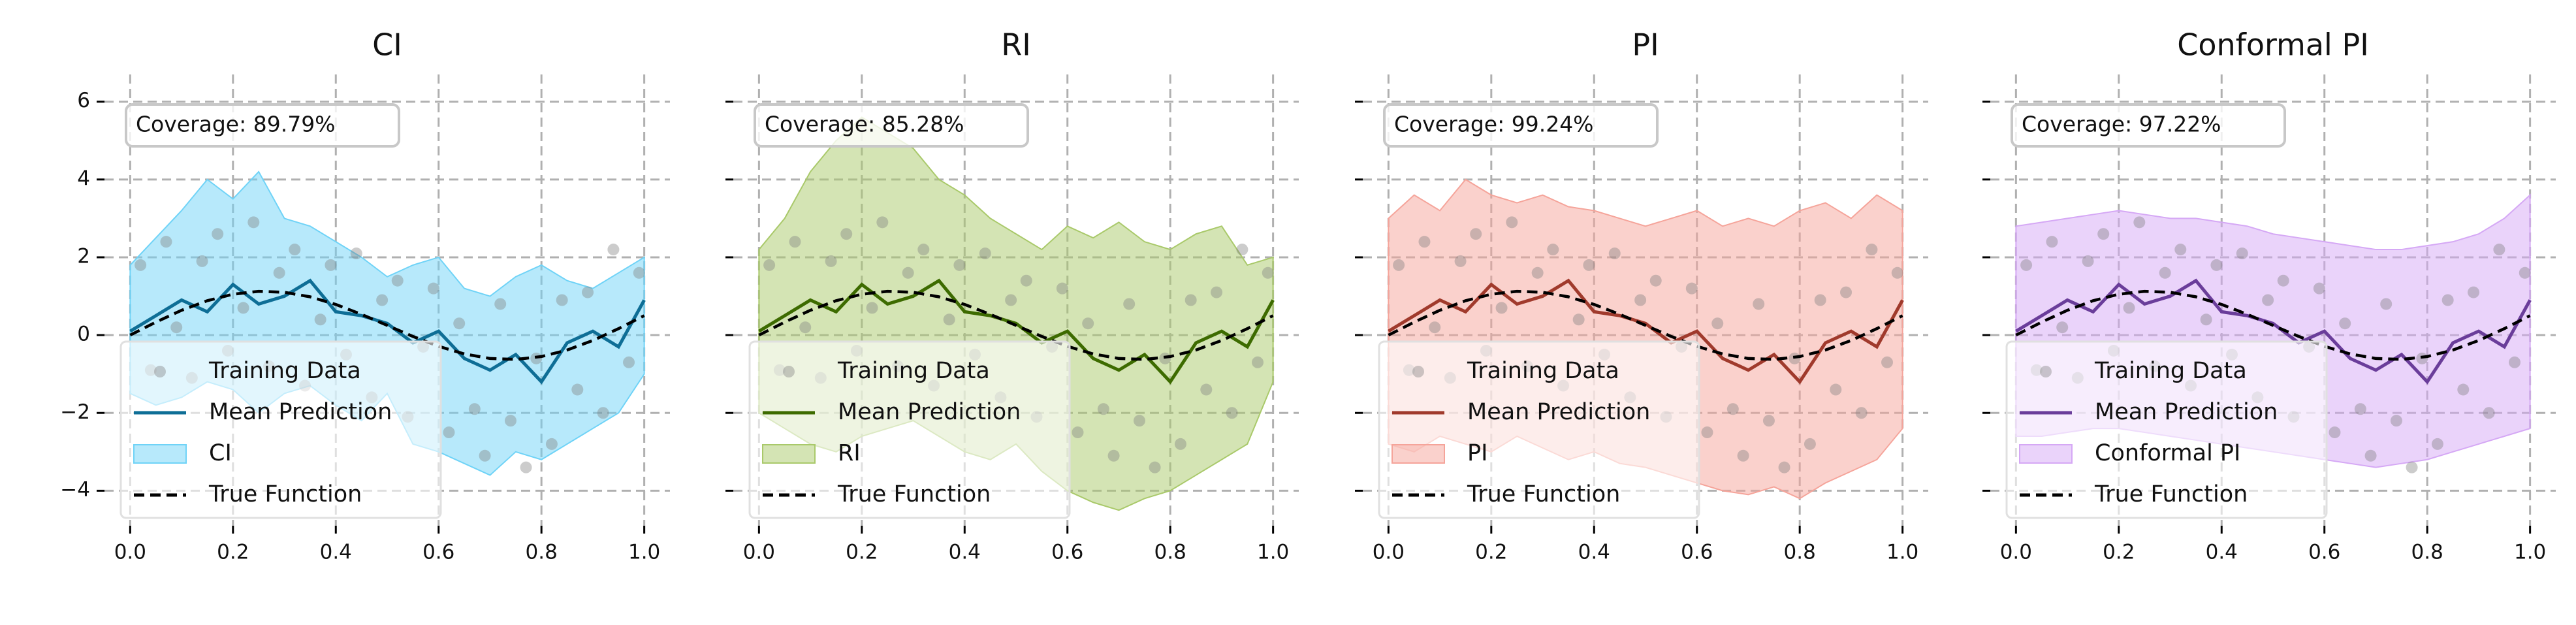  What do you see at coordinates (965, 552) in the screenshot?
I see `x-tick-label: 0.4` at bounding box center [965, 552].